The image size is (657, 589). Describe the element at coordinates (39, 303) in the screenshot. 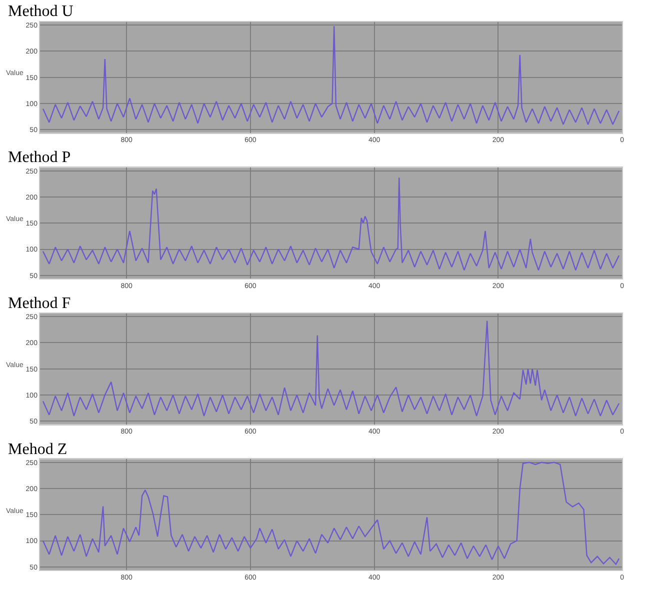

I see `chart-title: Method F` at that location.